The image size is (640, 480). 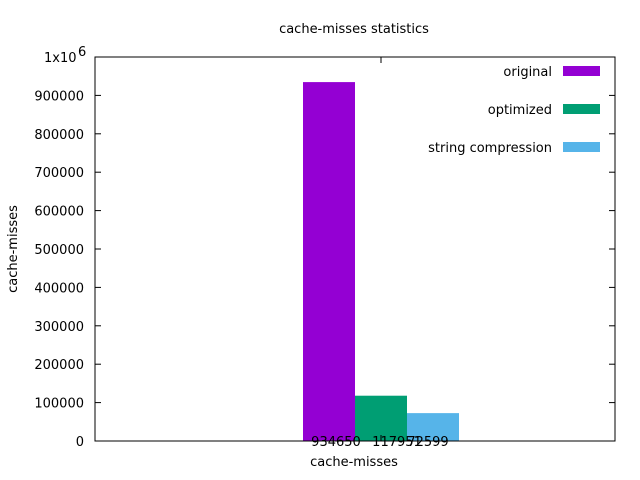 I want to click on data-label: 934650, so click(x=336, y=442).